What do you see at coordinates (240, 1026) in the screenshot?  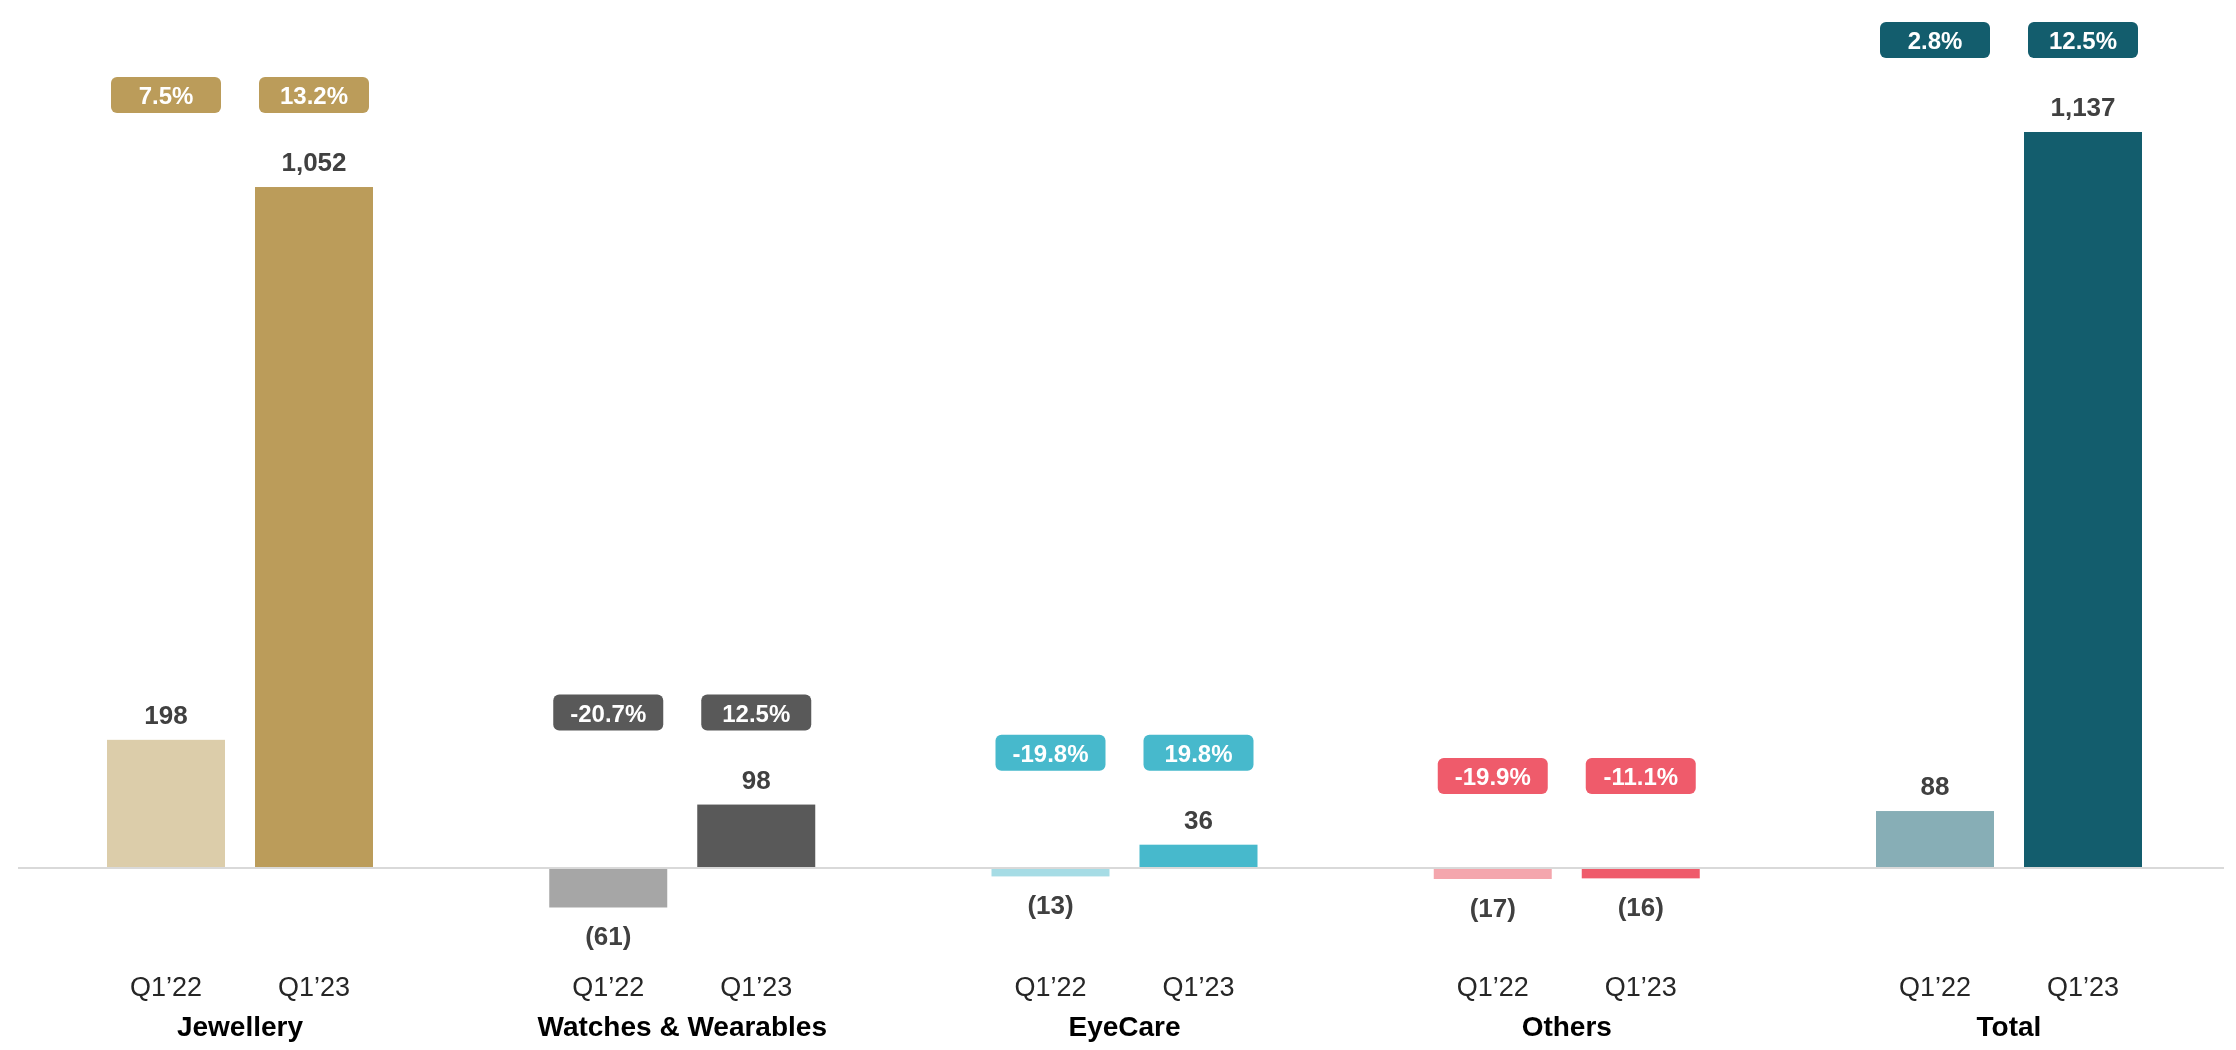 I see `text: Jewellery` at bounding box center [240, 1026].